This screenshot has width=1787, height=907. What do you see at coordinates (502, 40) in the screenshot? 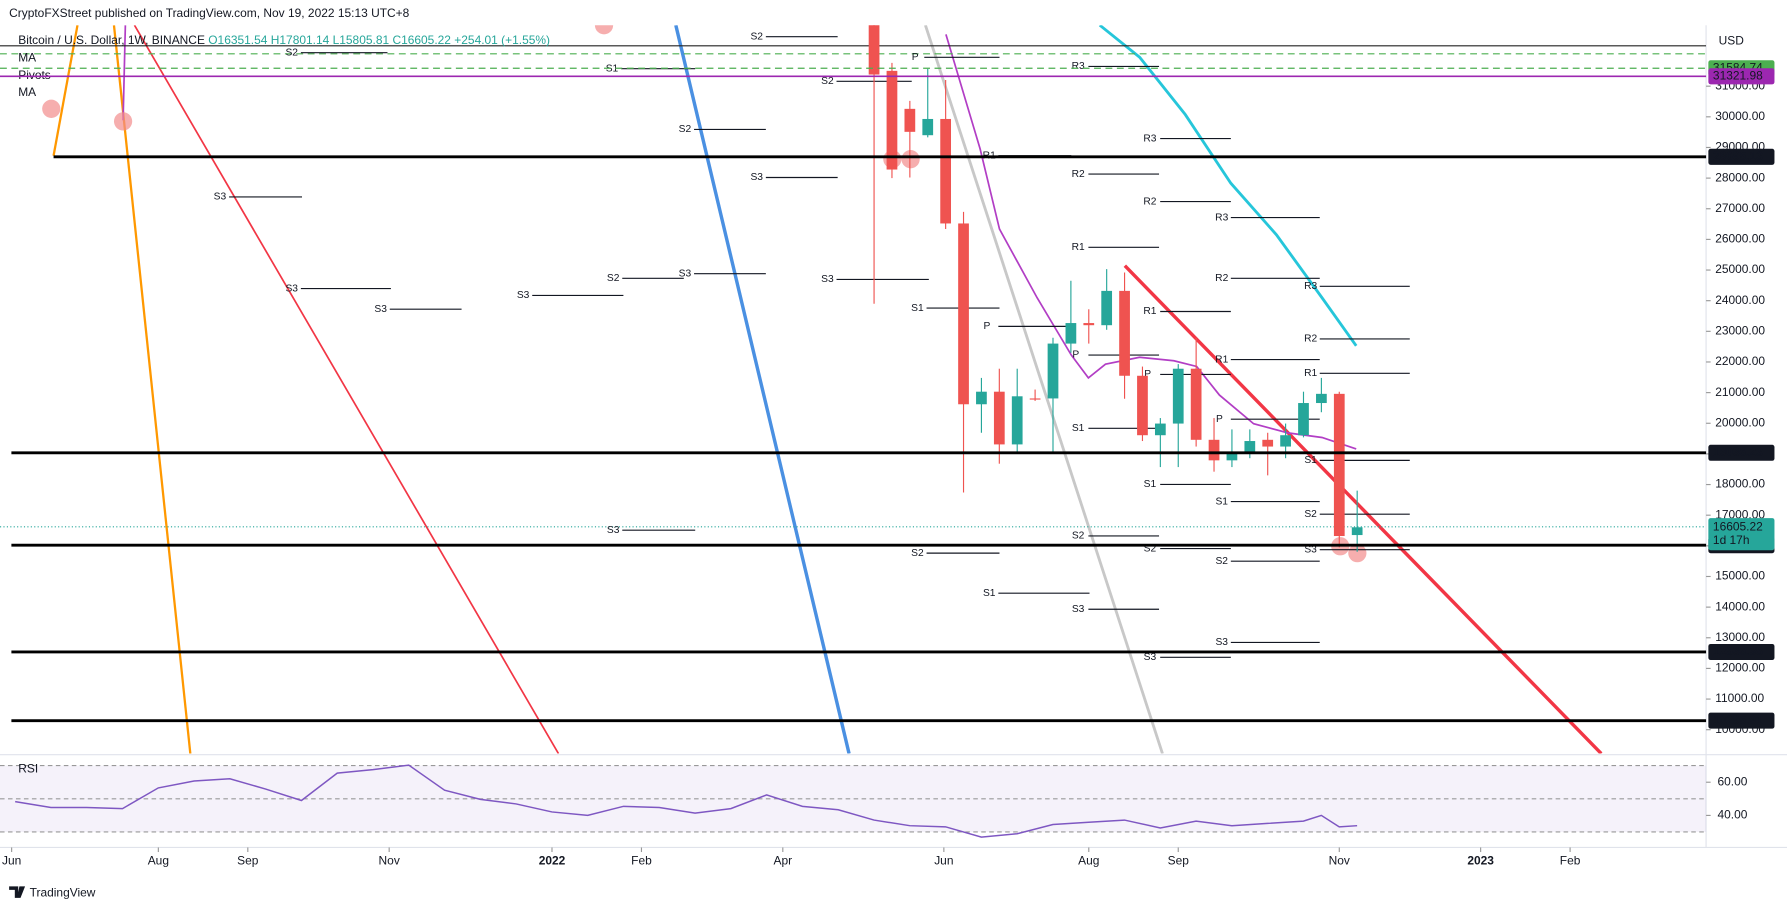
I see `change: +254.01 (+1.55%)` at bounding box center [502, 40].